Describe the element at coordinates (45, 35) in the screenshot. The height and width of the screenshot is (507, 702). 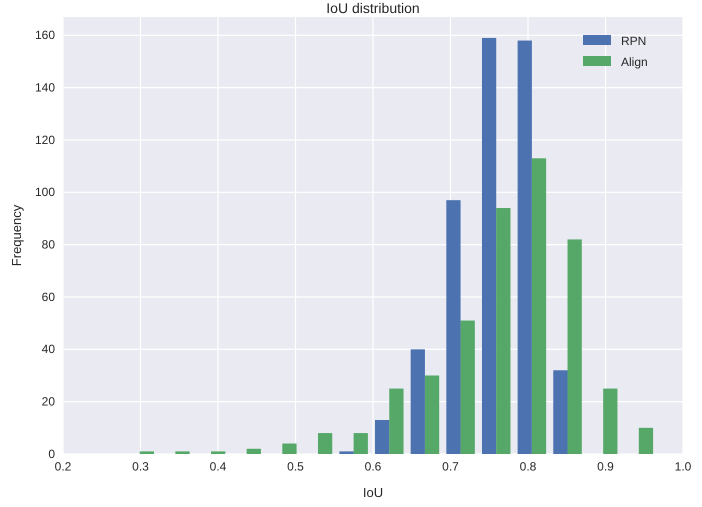
I see `y-tick-label: 160` at that location.